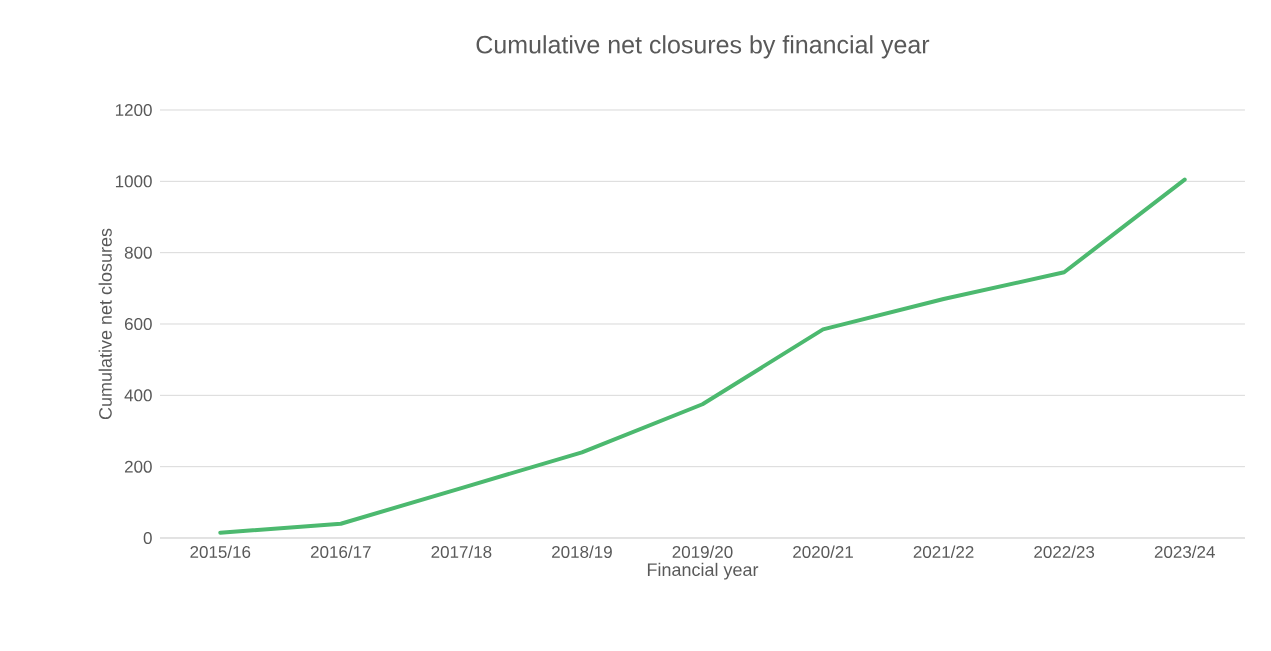 This screenshot has height=651, width=1271. I want to click on x-tick-label: 2017/18, so click(461, 552).